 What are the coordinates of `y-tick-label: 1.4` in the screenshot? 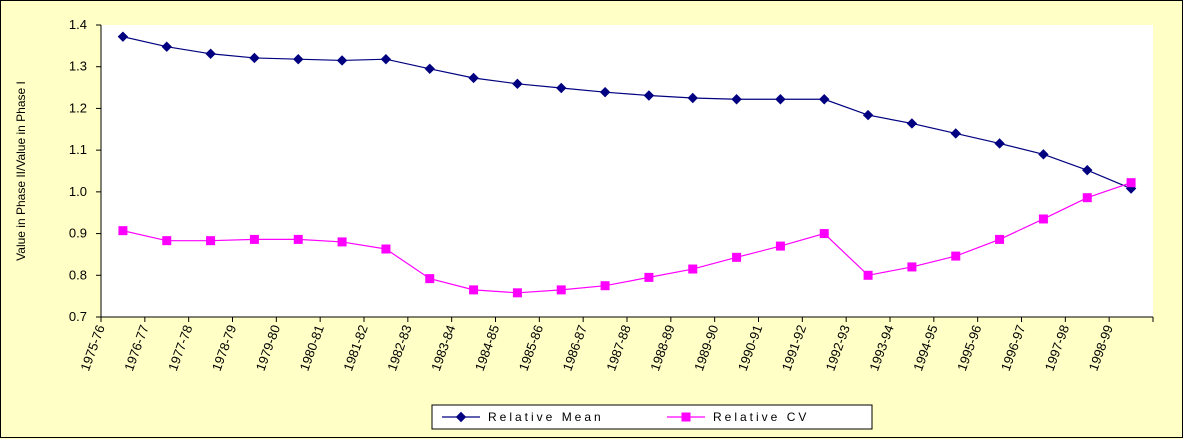 It's located at (78, 24).